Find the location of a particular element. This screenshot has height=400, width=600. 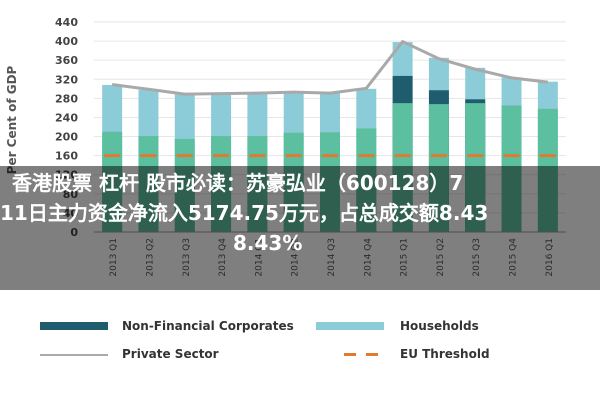

y-tick-label: 160 is located at coordinates (66, 156).